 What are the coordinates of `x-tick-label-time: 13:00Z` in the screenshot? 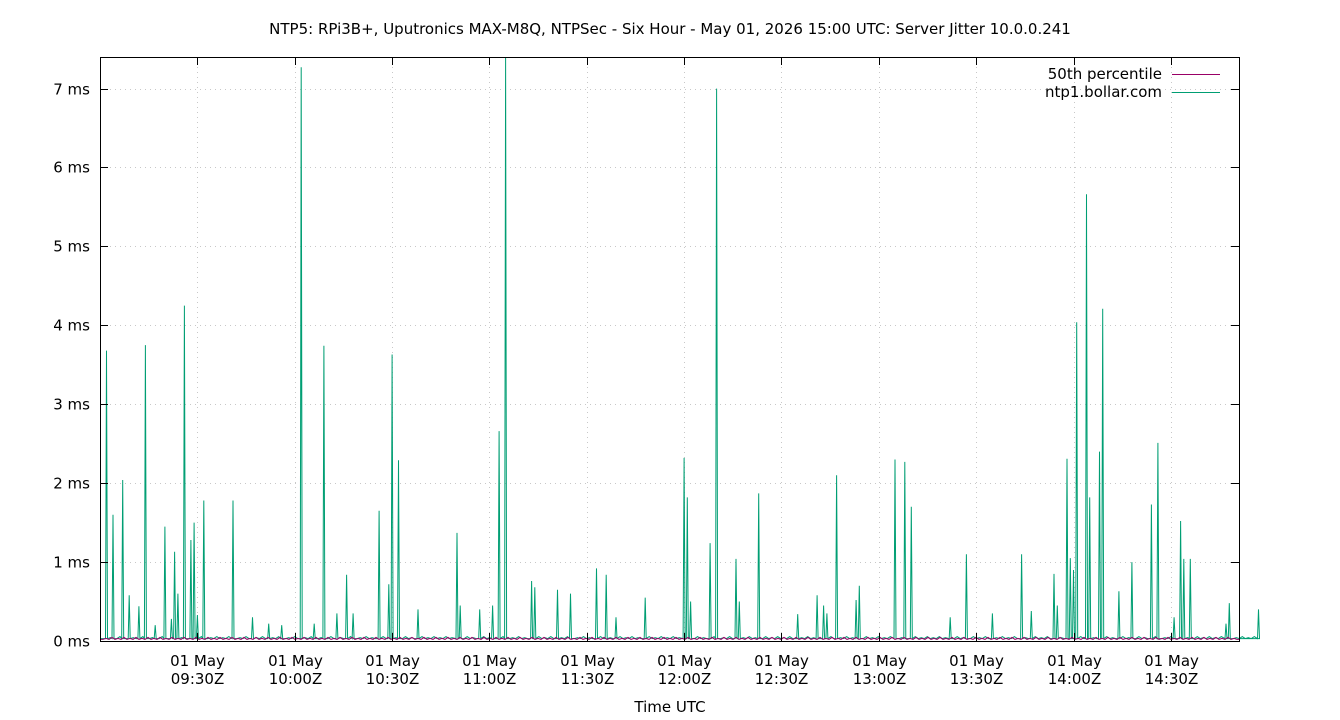 It's located at (880, 679).